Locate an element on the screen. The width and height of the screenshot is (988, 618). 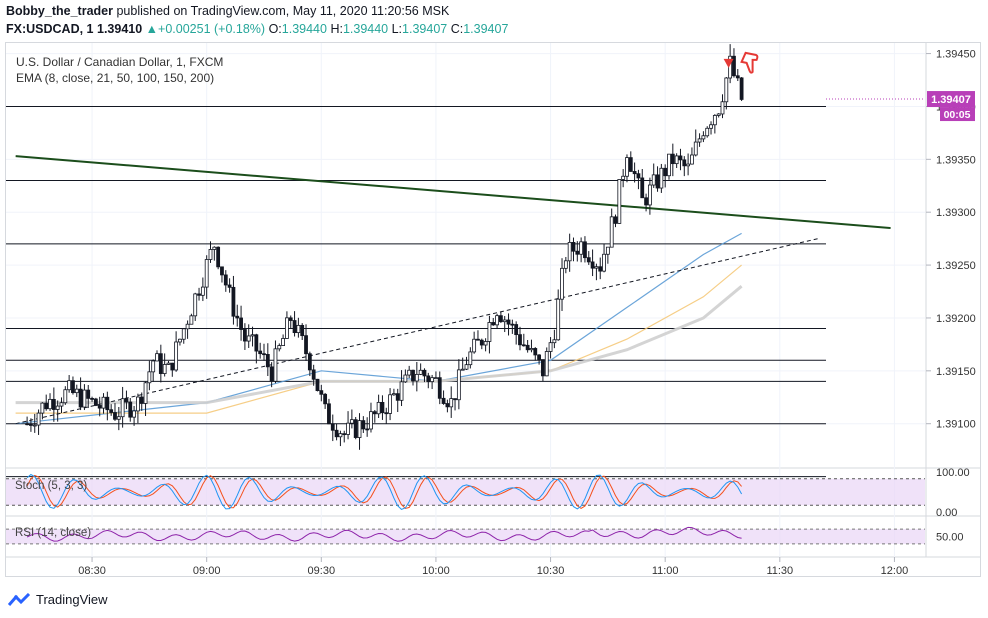
tradingview-logo: TradingView is located at coordinates (58, 599).